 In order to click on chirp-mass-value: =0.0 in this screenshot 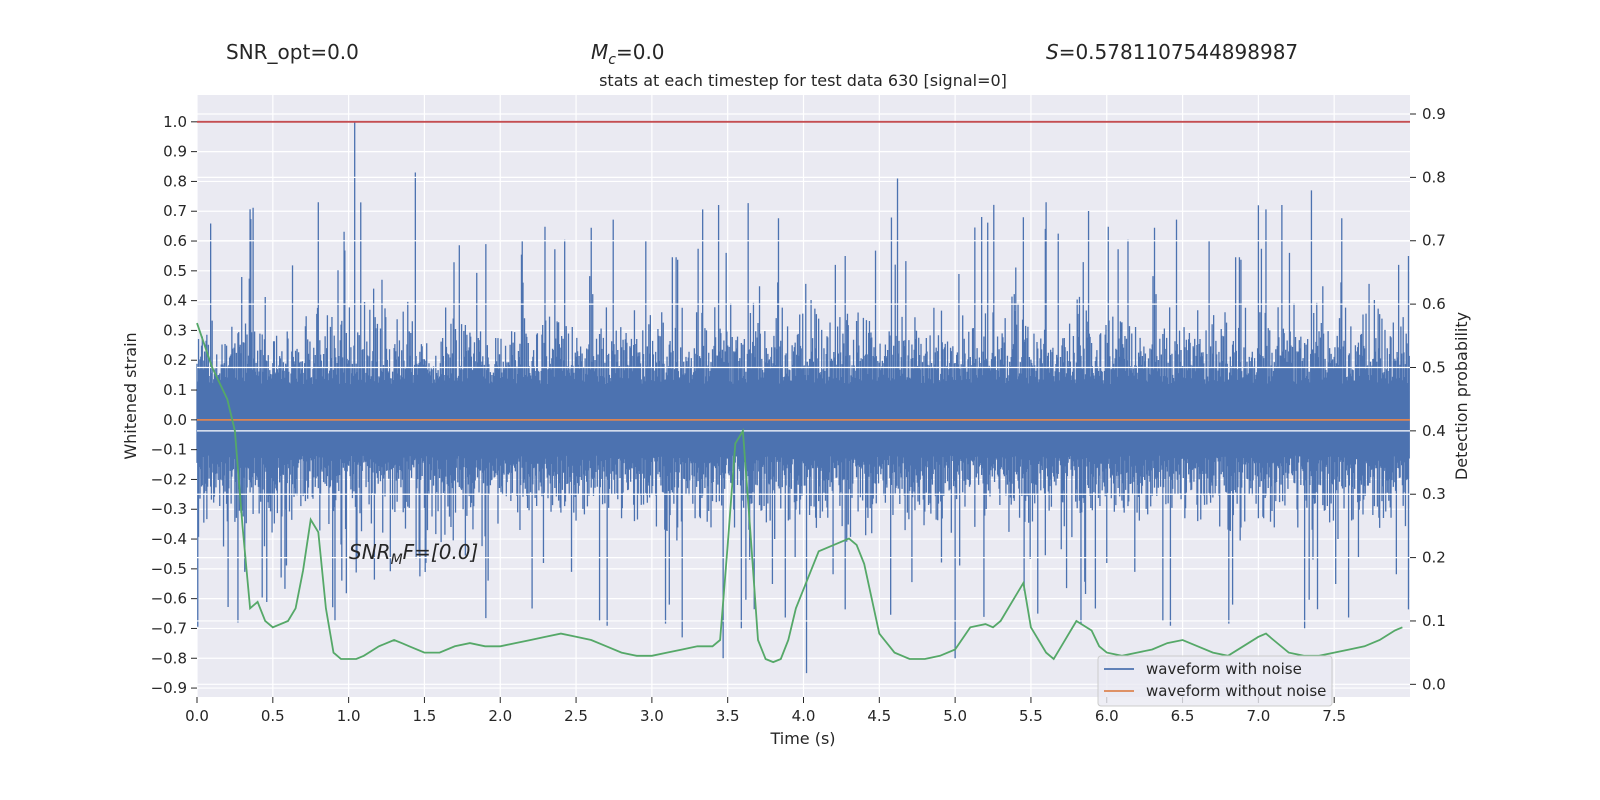, I will do `click(640, 52)`.